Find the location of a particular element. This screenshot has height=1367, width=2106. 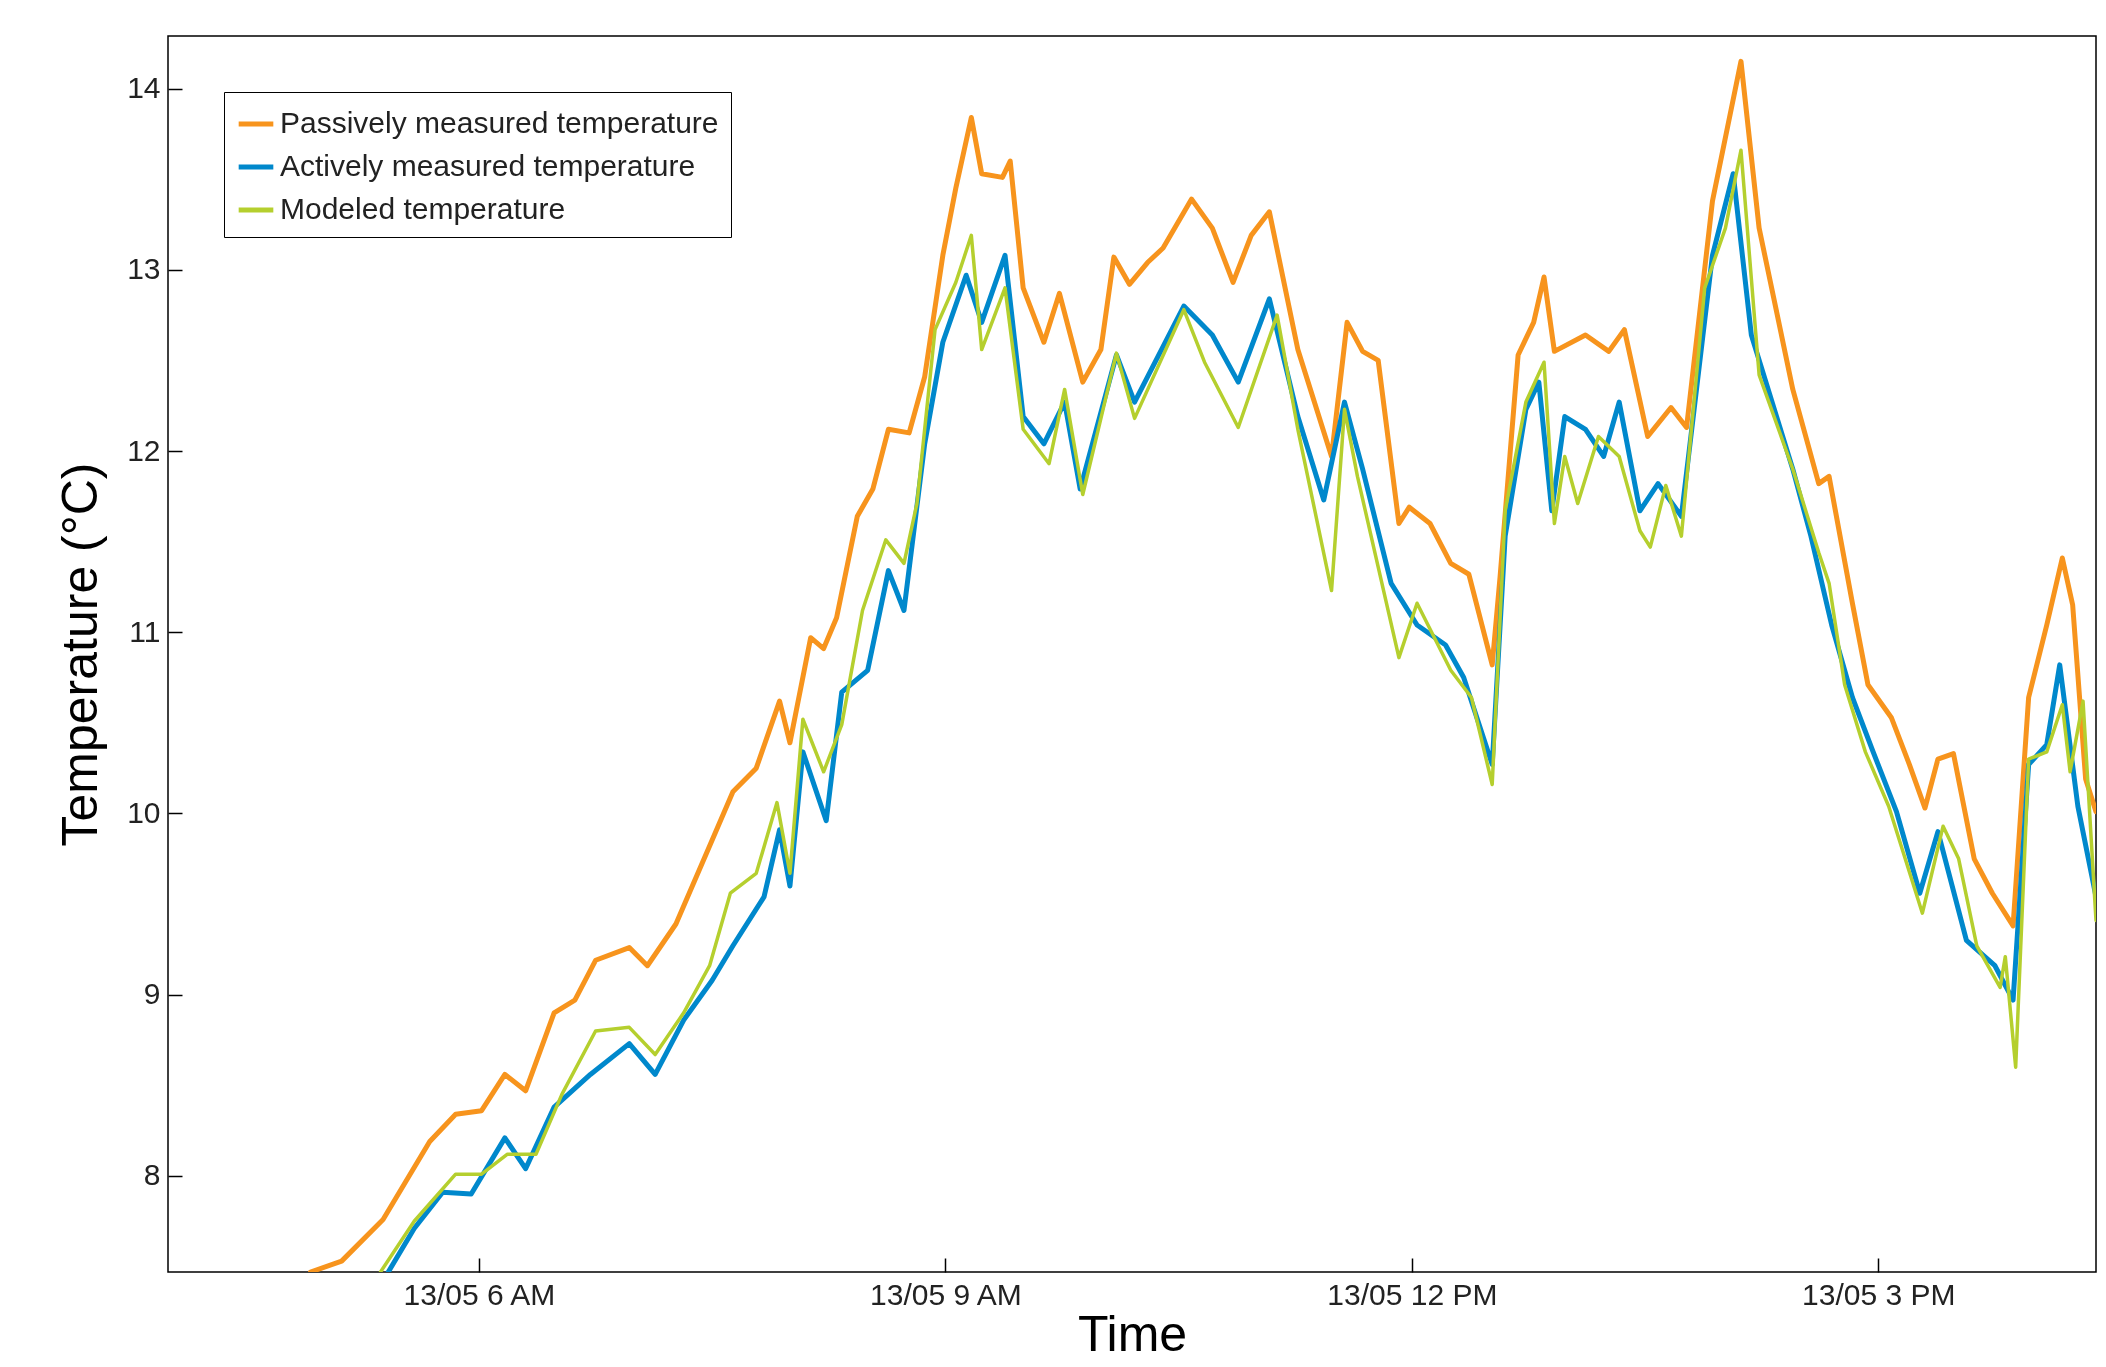

x-axis-title: Time is located at coordinates (1132, 1333).